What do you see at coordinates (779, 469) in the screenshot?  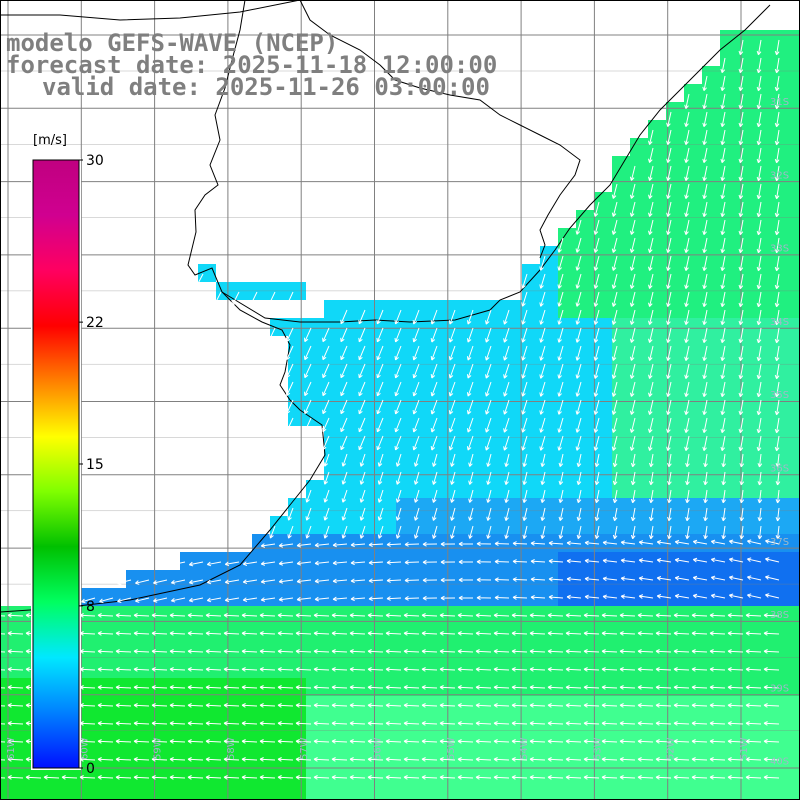 I see `latitude-label: 36S` at bounding box center [779, 469].